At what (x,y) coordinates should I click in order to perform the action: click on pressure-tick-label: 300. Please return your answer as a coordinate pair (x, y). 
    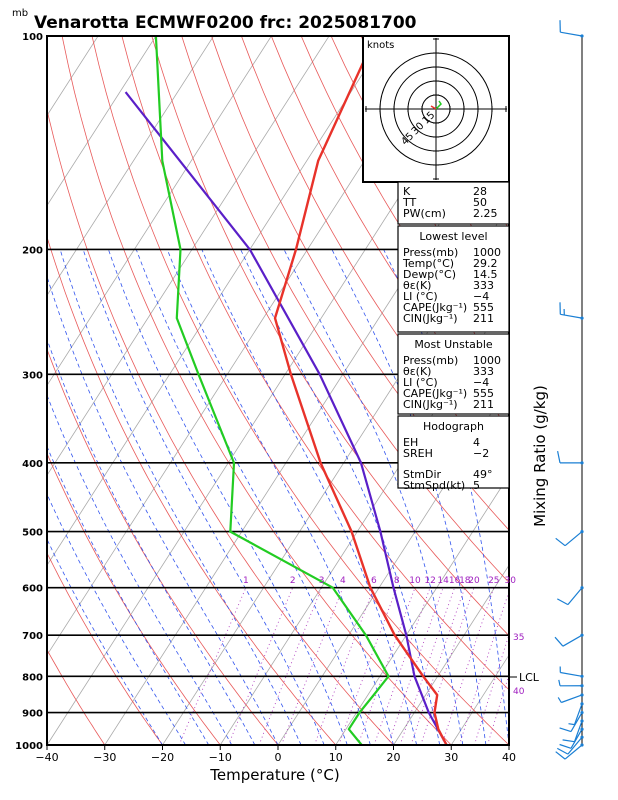
    Looking at the image, I should click on (32, 375).